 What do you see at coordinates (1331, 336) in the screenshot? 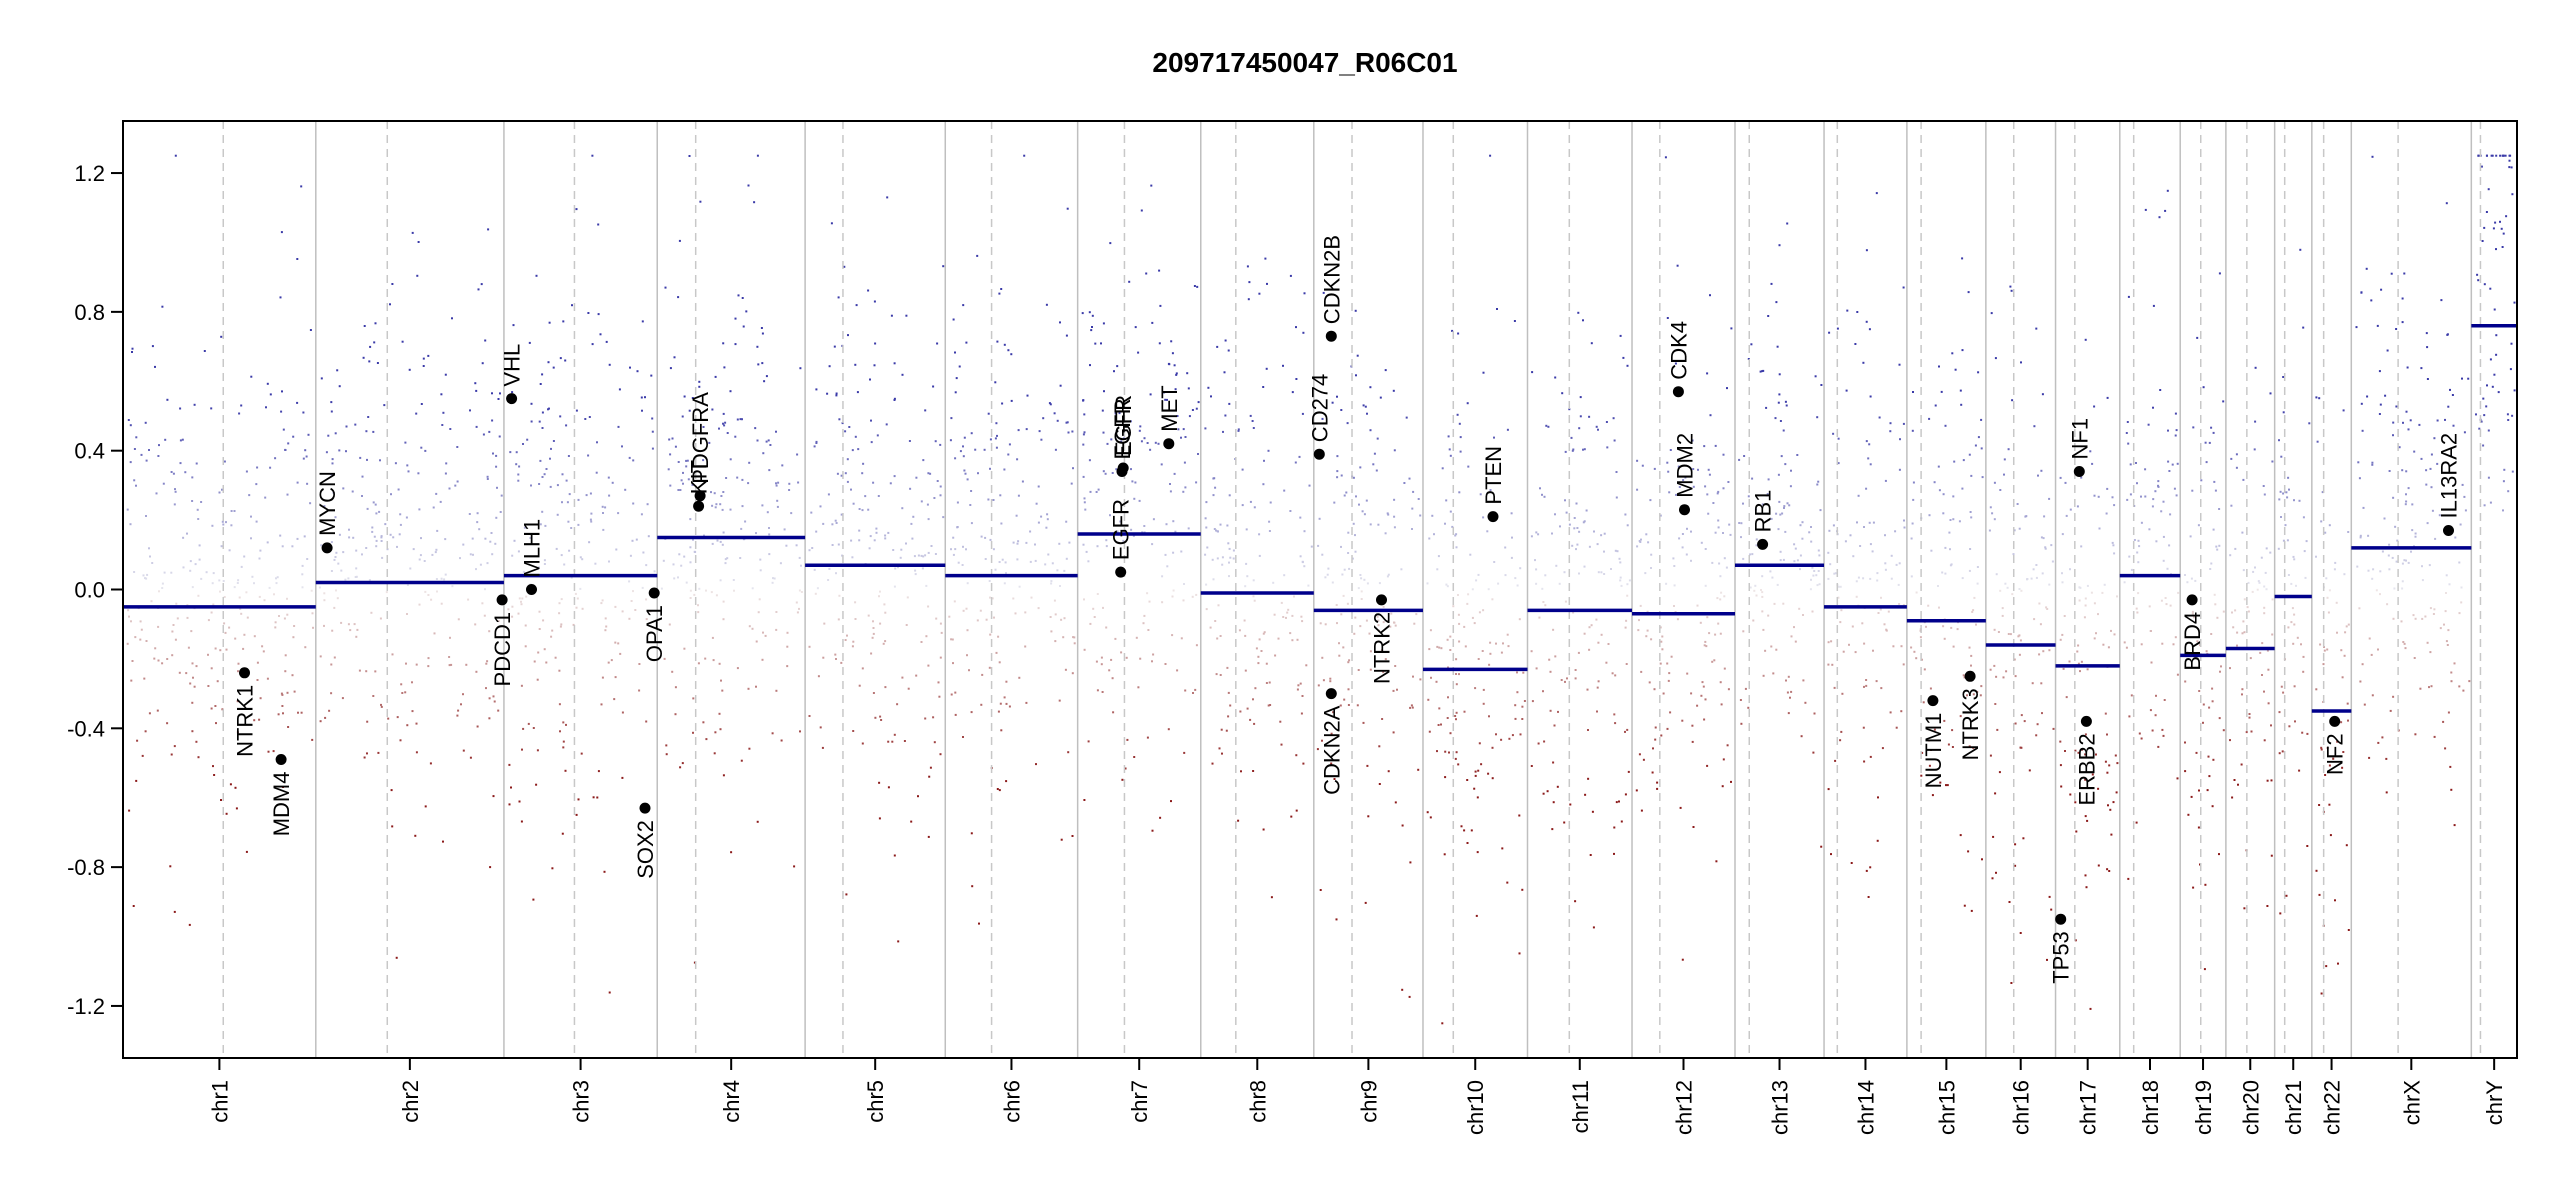
I see `gene-point-cdkn2b` at bounding box center [1331, 336].